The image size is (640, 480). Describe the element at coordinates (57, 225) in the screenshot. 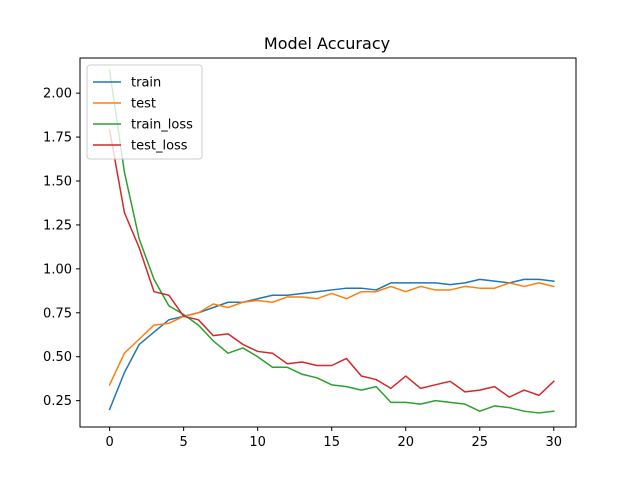

I see `y-tick-label: 1.25` at that location.